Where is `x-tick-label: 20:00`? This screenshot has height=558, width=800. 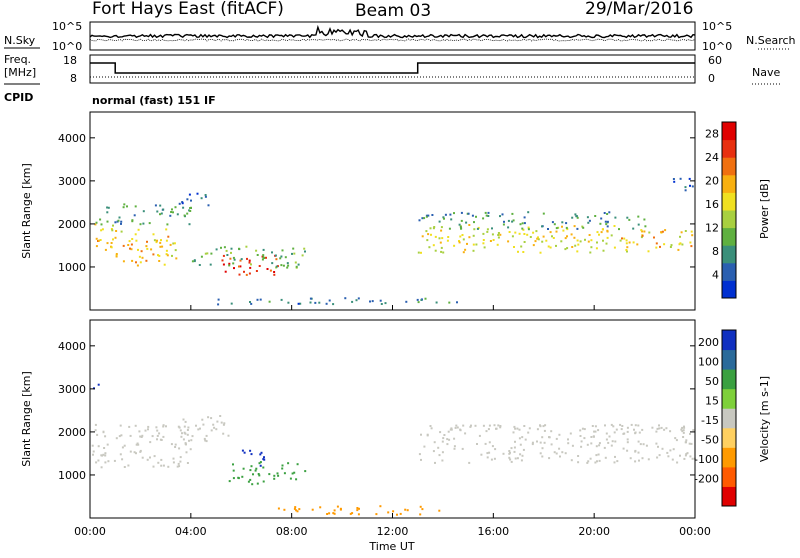
x-tick-label: 20:00 is located at coordinates (594, 531).